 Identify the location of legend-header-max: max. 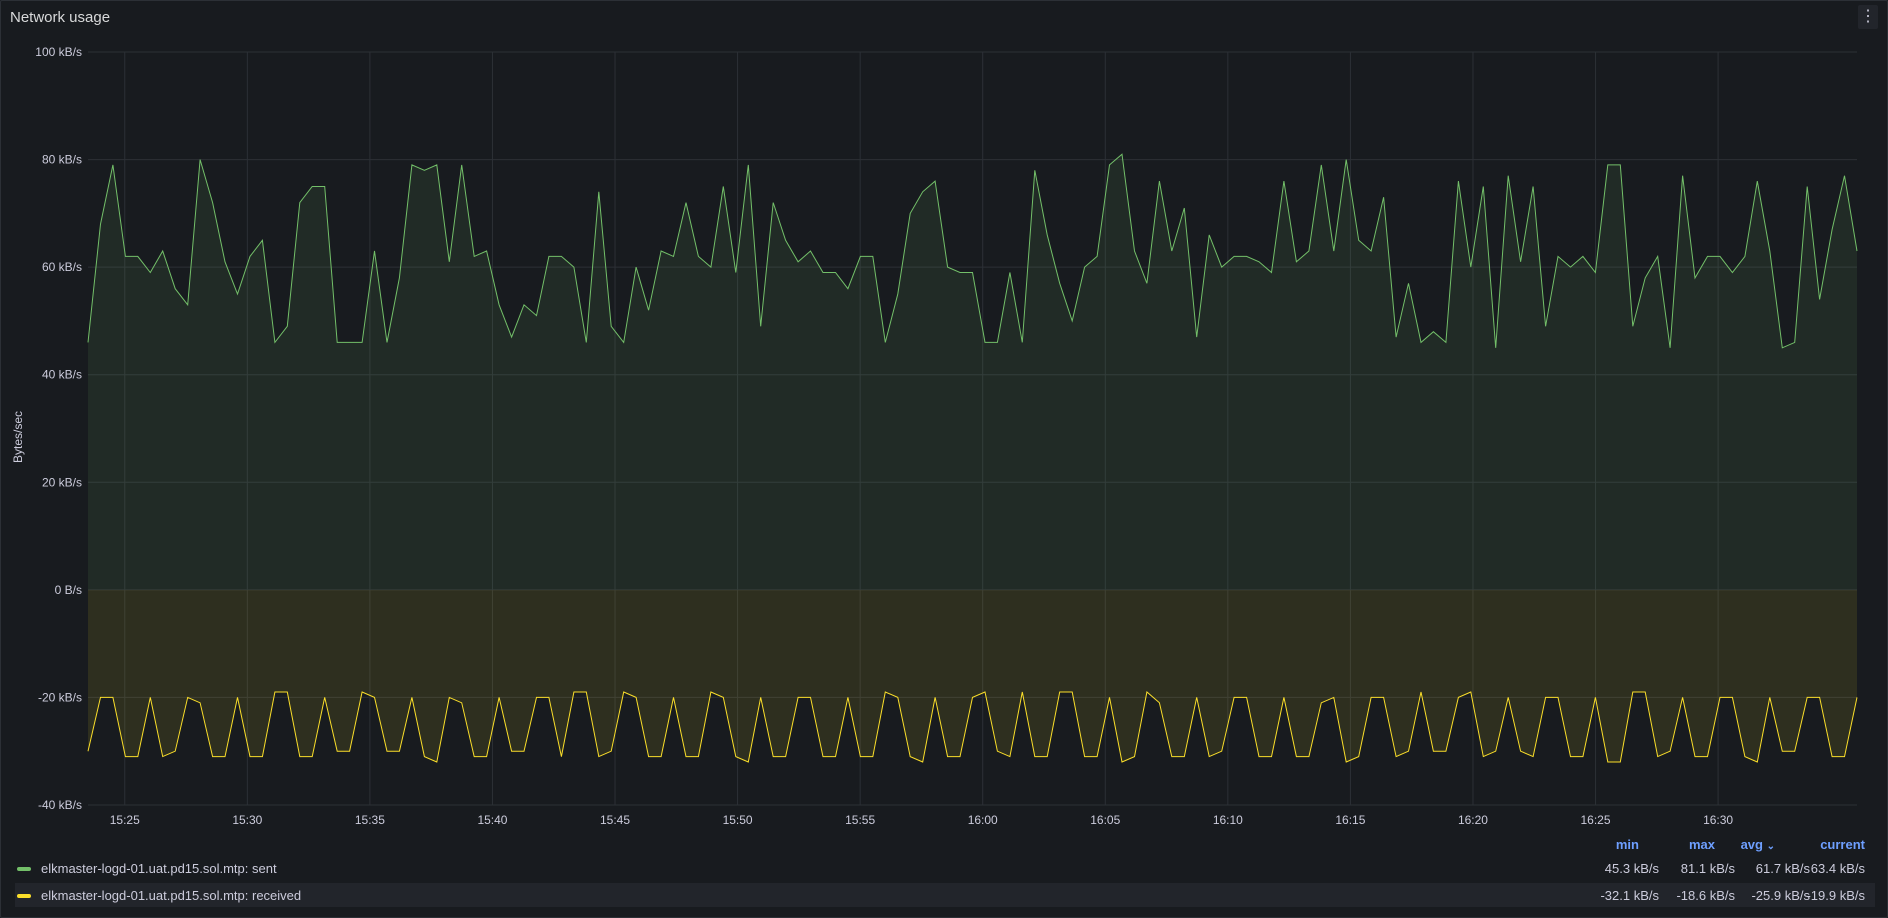
(1701, 844).